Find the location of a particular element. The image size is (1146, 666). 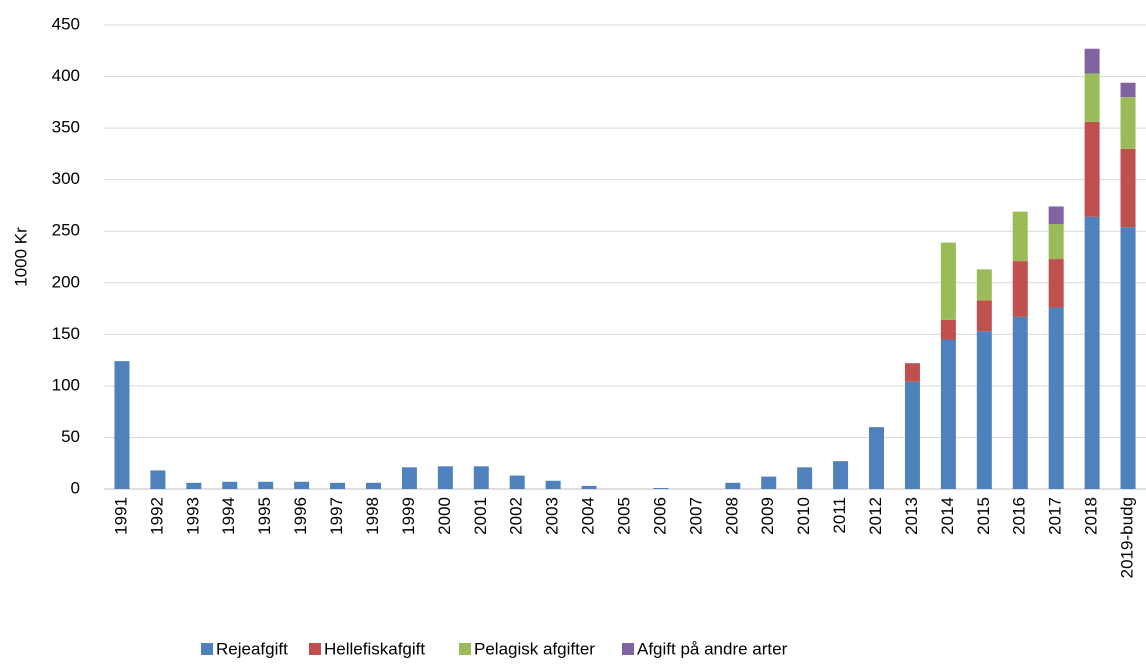

x-tick-label: 2019-budg is located at coordinates (1127, 537).